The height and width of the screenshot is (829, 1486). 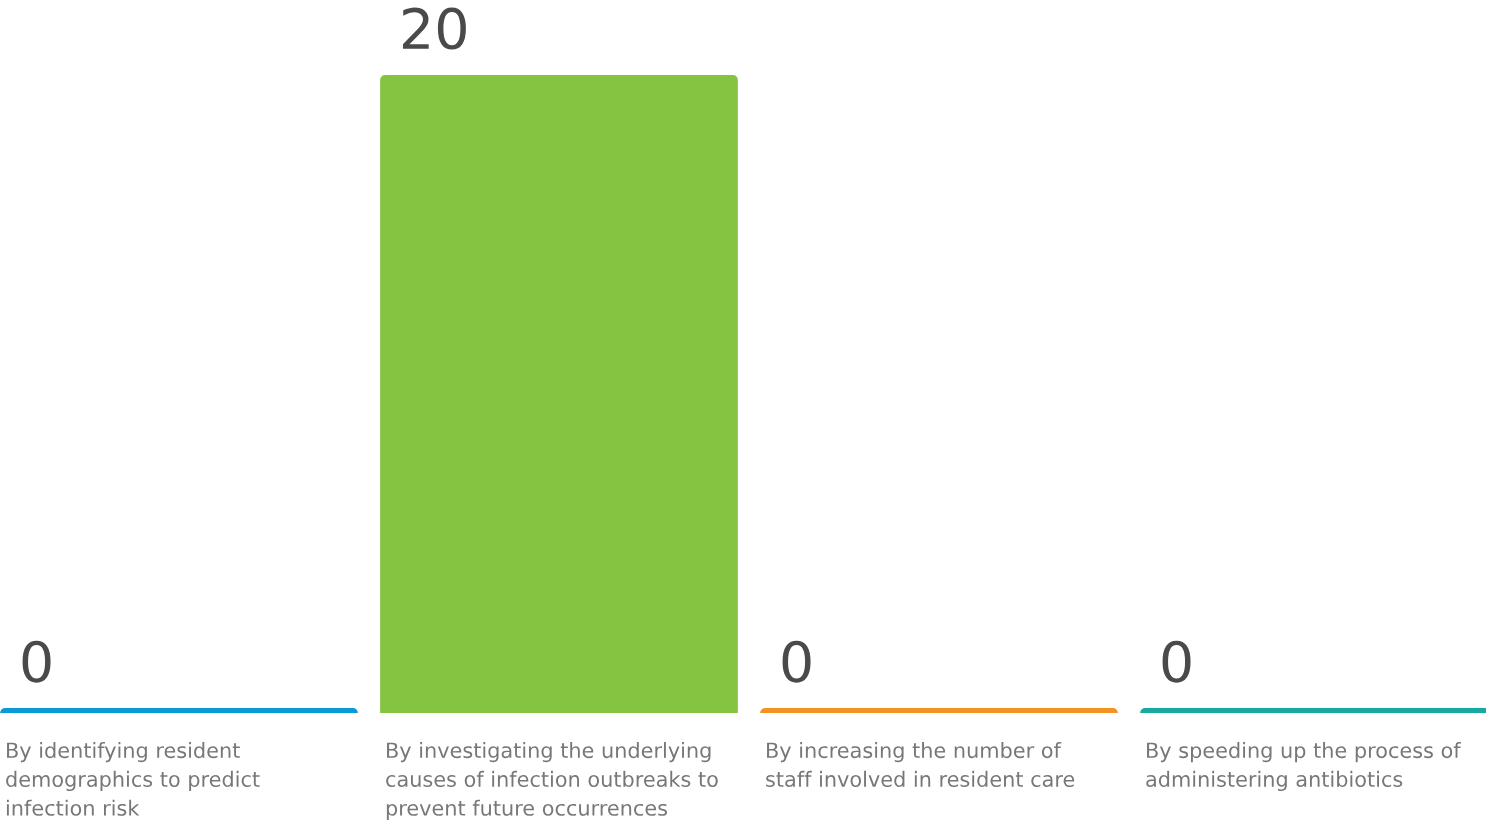 I want to click on x-tick-label: By speeding up the process of administering antibiotics, so click(x=1304, y=767).